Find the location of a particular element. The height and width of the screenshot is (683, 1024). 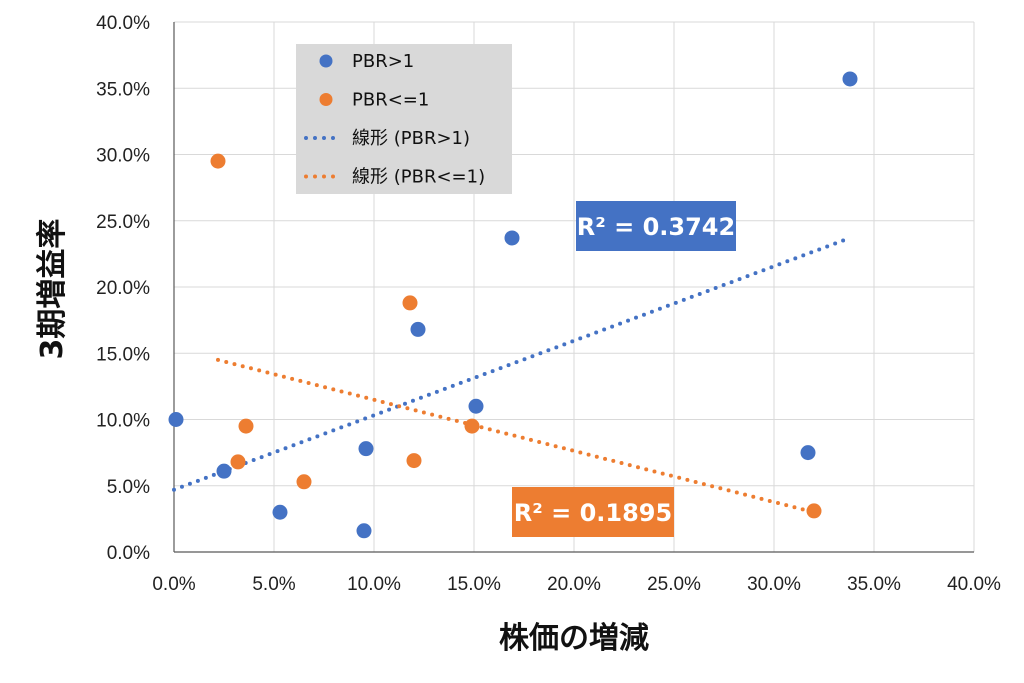

x-tick-label: 10.0% is located at coordinates (374, 584).